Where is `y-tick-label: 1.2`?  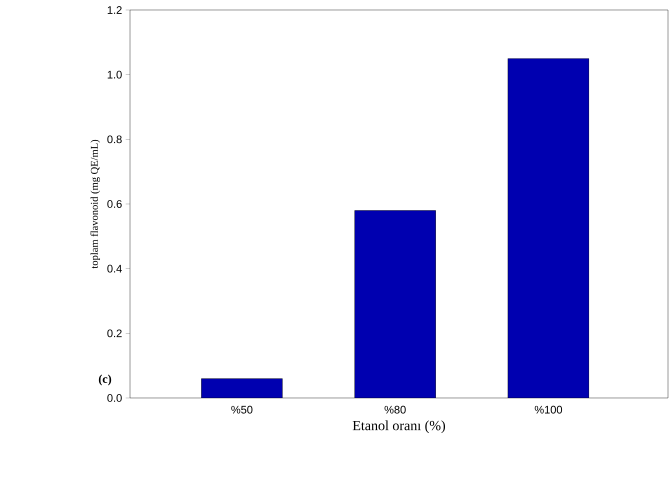
y-tick-label: 1.2 is located at coordinates (115, 10).